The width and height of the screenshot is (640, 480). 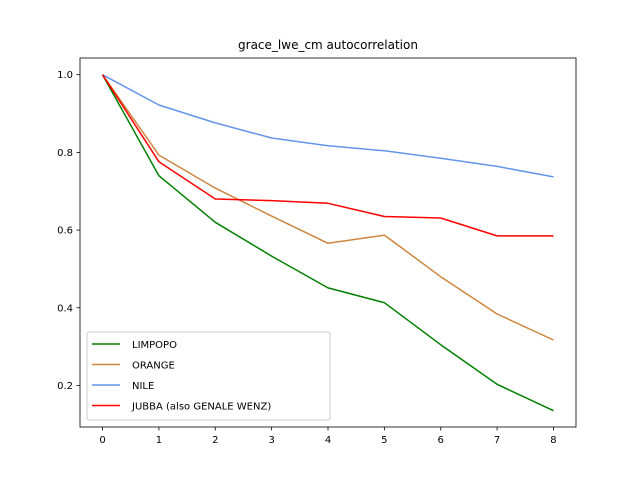 I want to click on legend-label-1: ORANGE, so click(x=153, y=366).